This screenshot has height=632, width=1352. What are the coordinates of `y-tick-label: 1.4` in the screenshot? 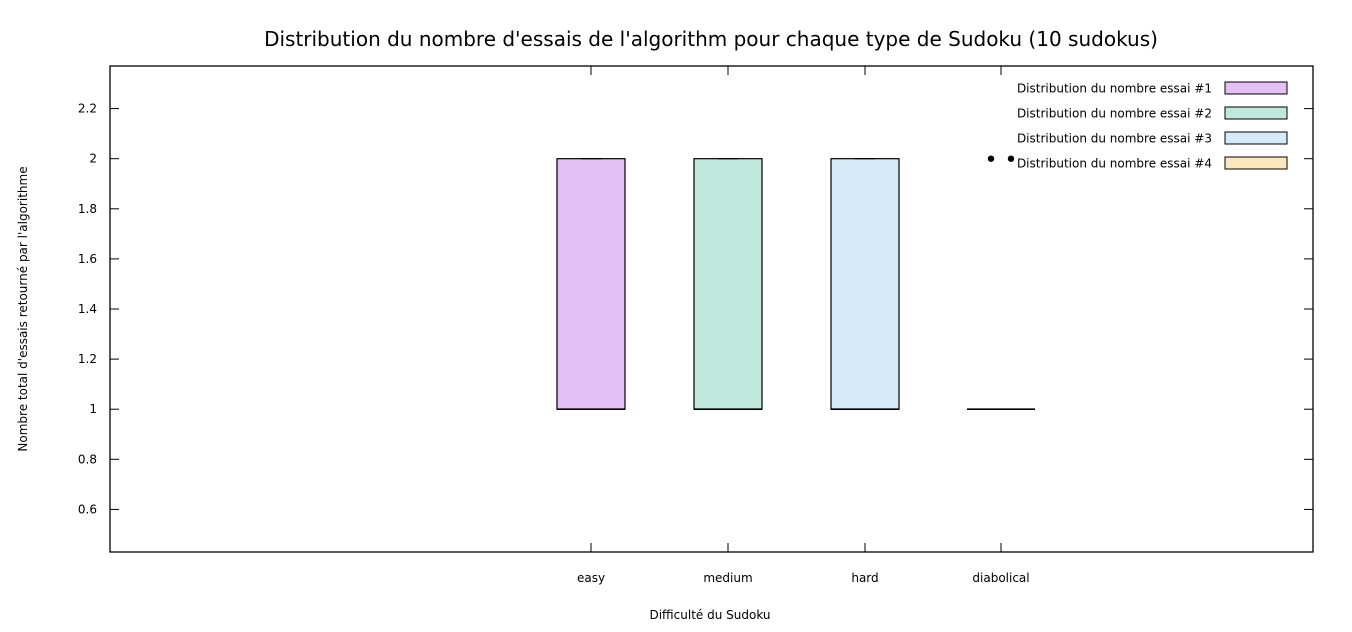 It's located at (87, 309).